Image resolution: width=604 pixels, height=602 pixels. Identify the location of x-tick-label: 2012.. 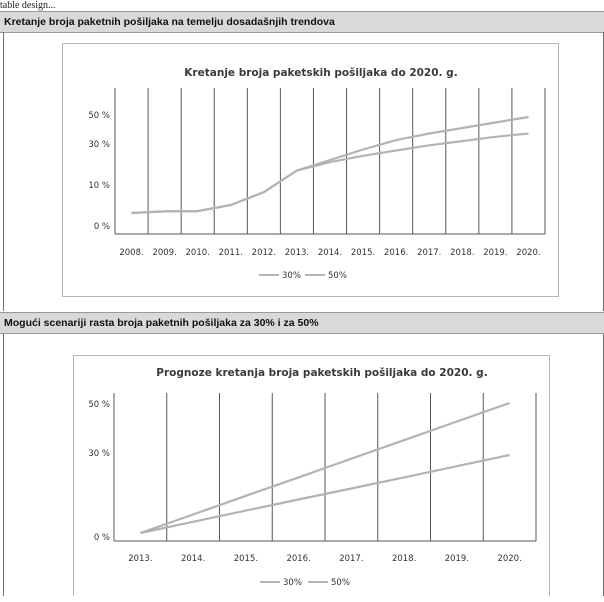
(264, 253).